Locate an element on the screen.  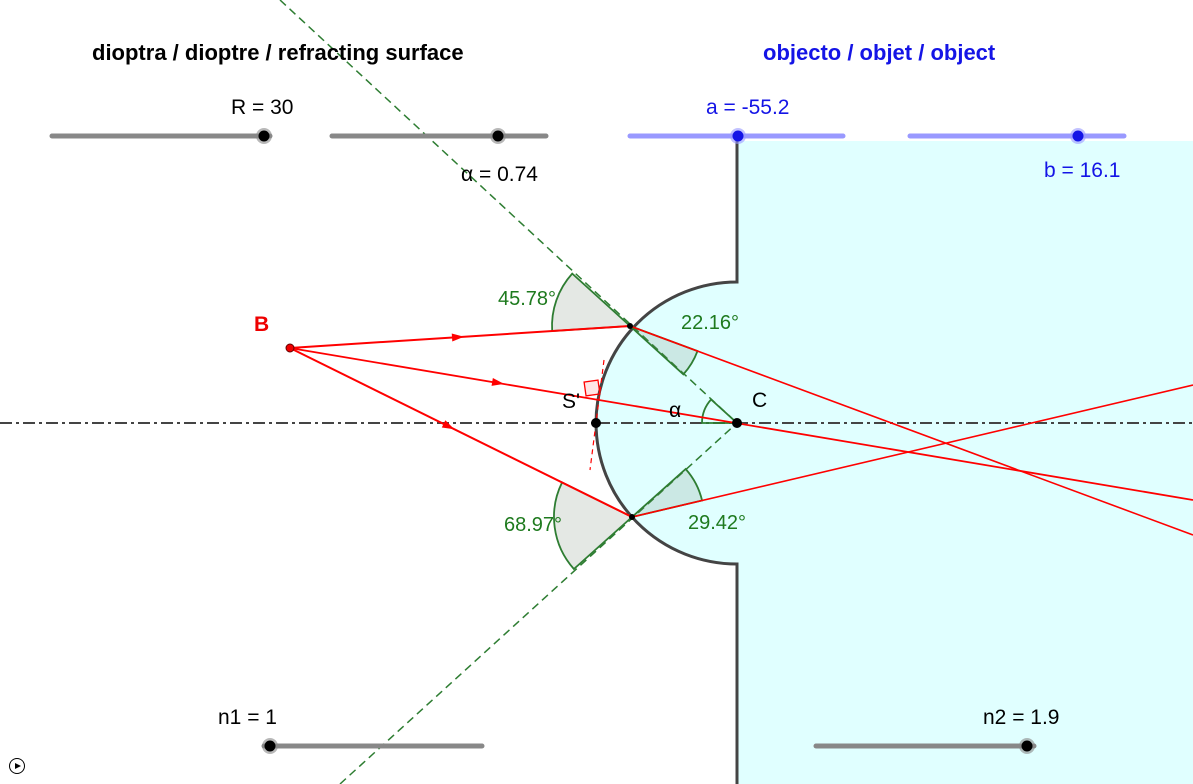
slider-r-knob is located at coordinates (264, 136).